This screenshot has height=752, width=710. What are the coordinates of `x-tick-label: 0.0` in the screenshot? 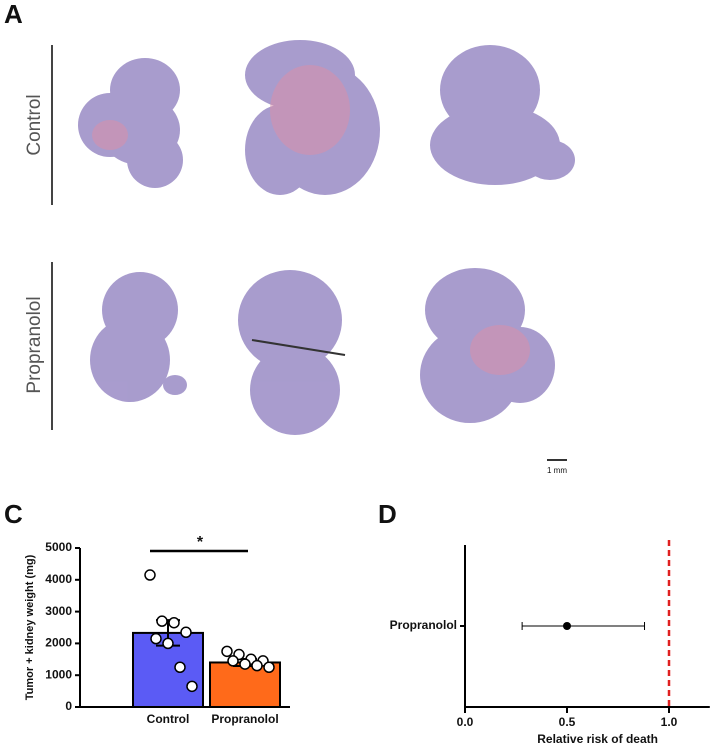 It's located at (465, 722).